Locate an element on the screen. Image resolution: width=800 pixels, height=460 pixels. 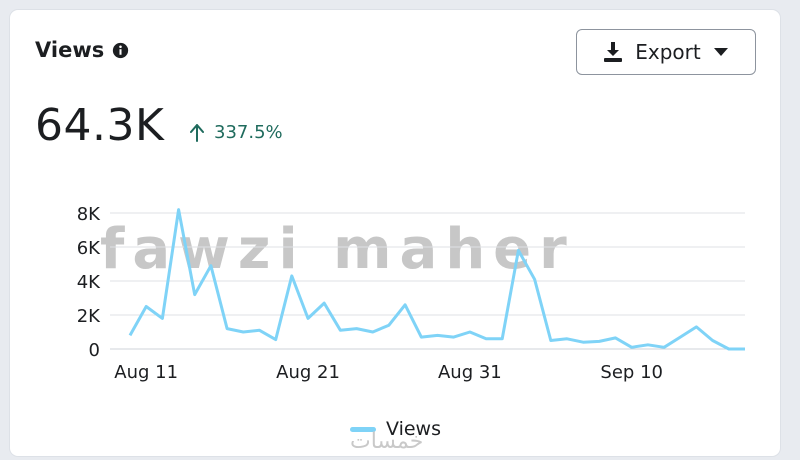
card-title: Views is located at coordinates (70, 50).